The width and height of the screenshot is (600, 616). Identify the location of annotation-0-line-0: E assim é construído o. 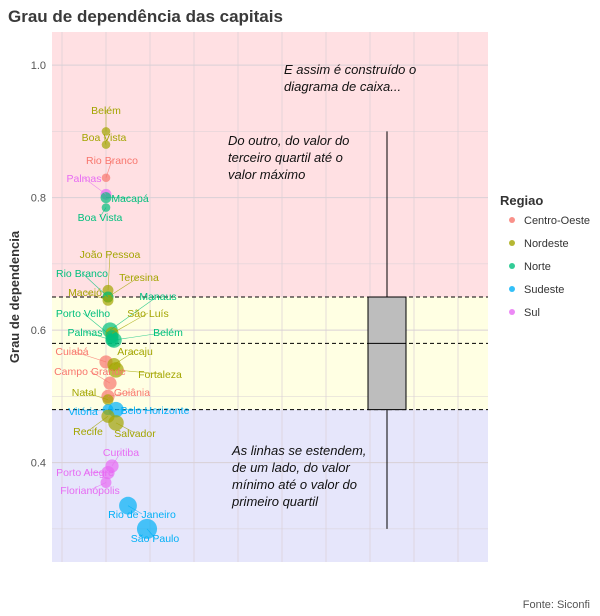
(350, 69).